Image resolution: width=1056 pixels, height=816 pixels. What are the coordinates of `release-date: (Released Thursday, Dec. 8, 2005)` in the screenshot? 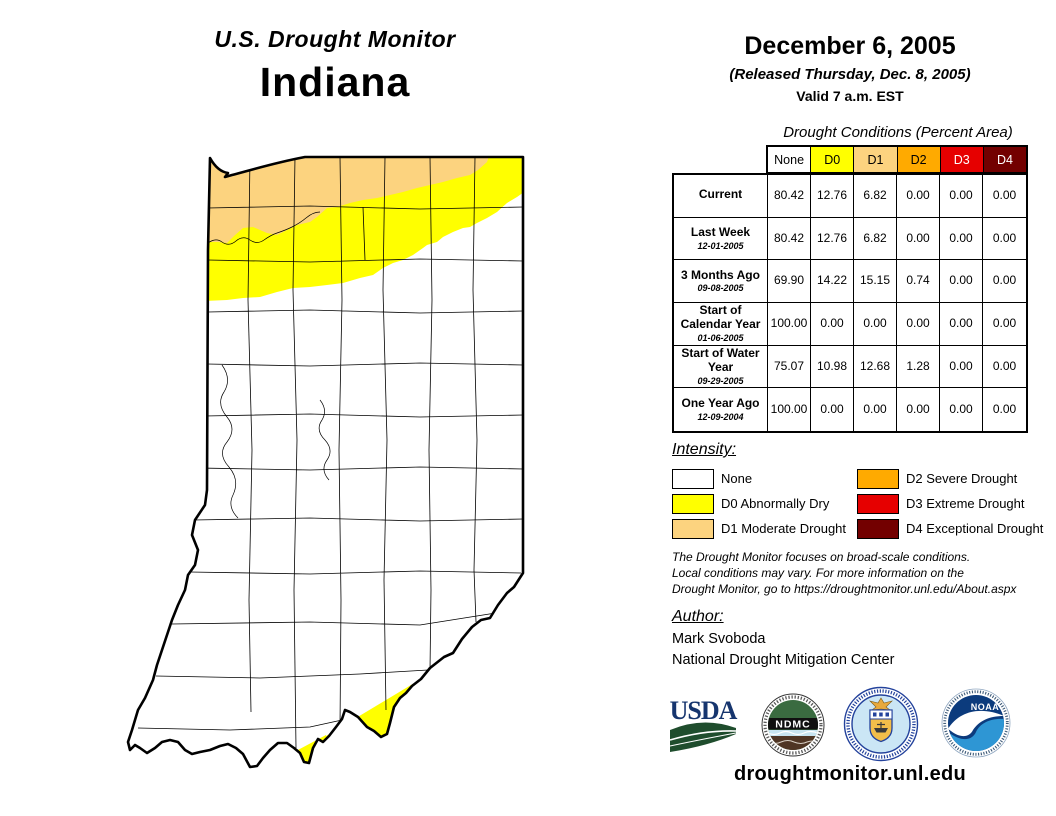 It's located at (850, 74).